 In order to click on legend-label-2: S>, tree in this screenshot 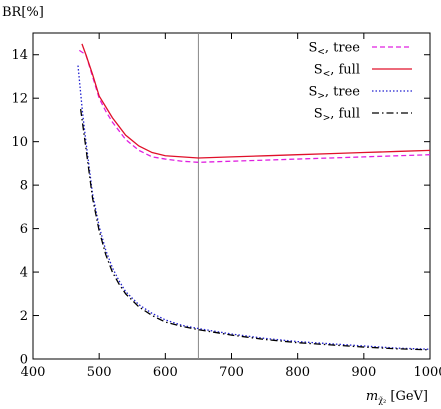, I will do `click(334, 93)`.